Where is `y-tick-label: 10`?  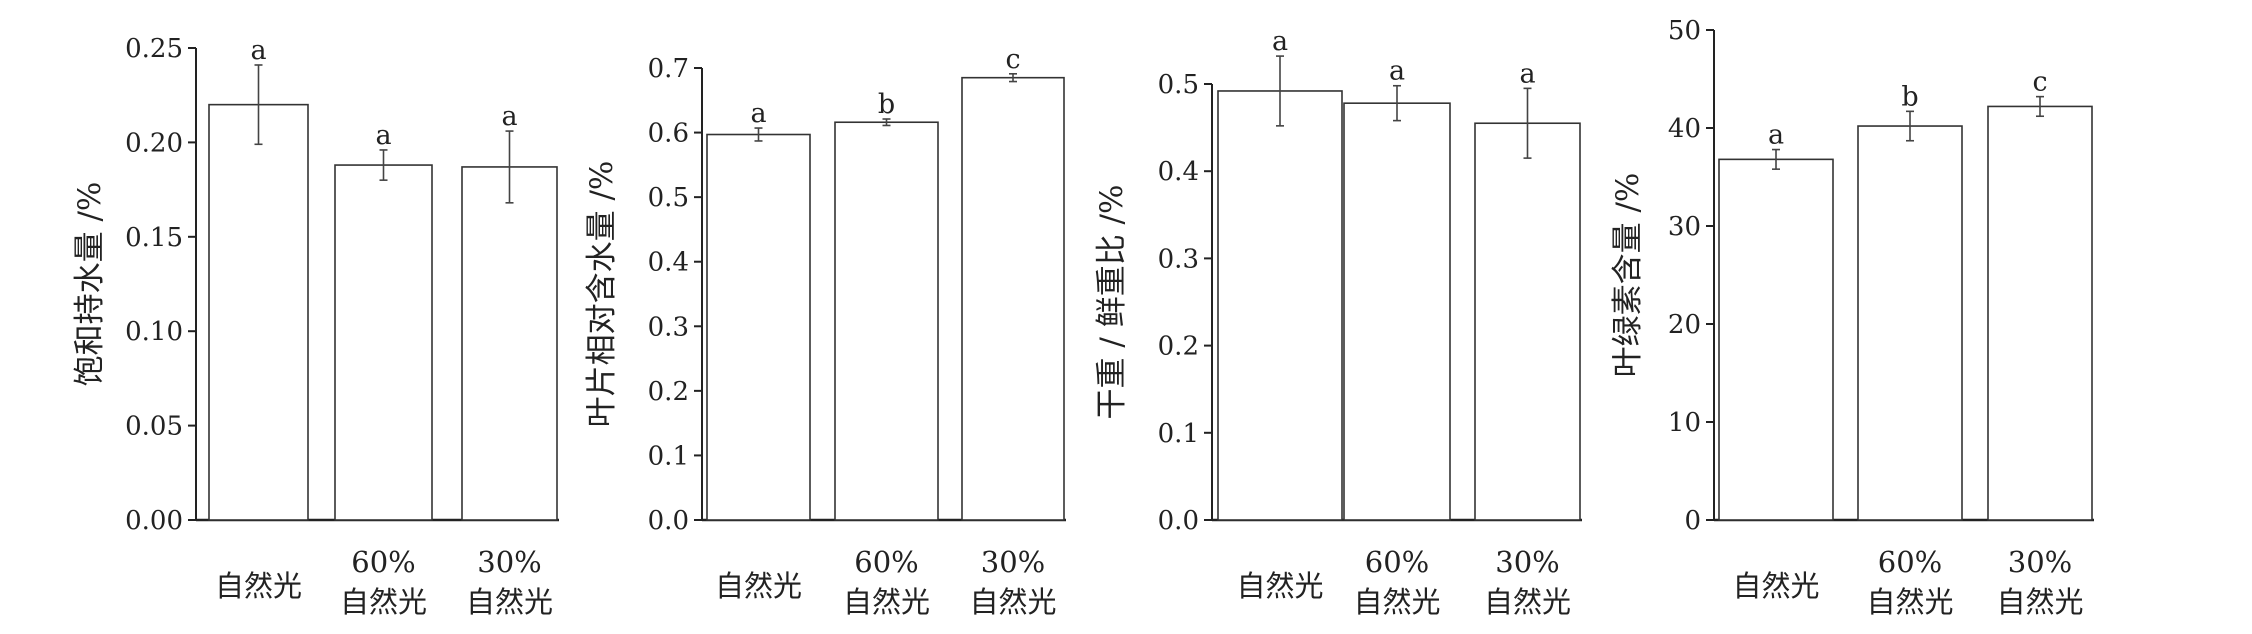
y-tick-label: 10 is located at coordinates (1684, 423).